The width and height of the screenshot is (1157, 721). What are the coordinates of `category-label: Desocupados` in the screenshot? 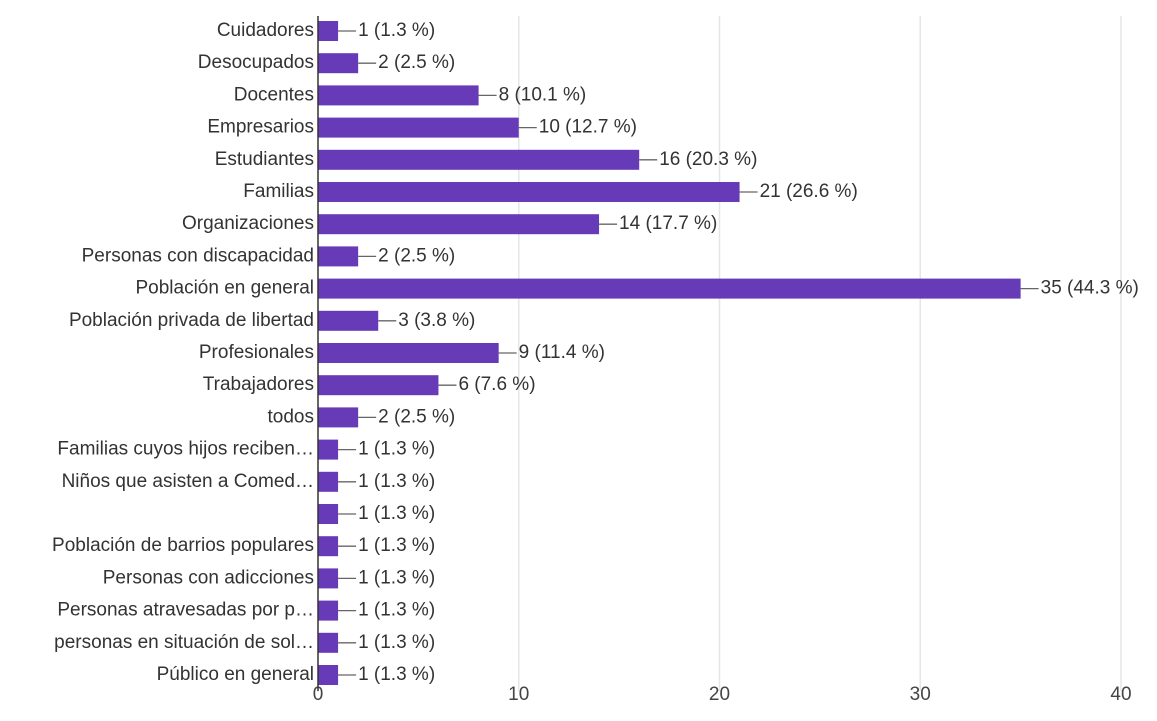 It's located at (256, 62).